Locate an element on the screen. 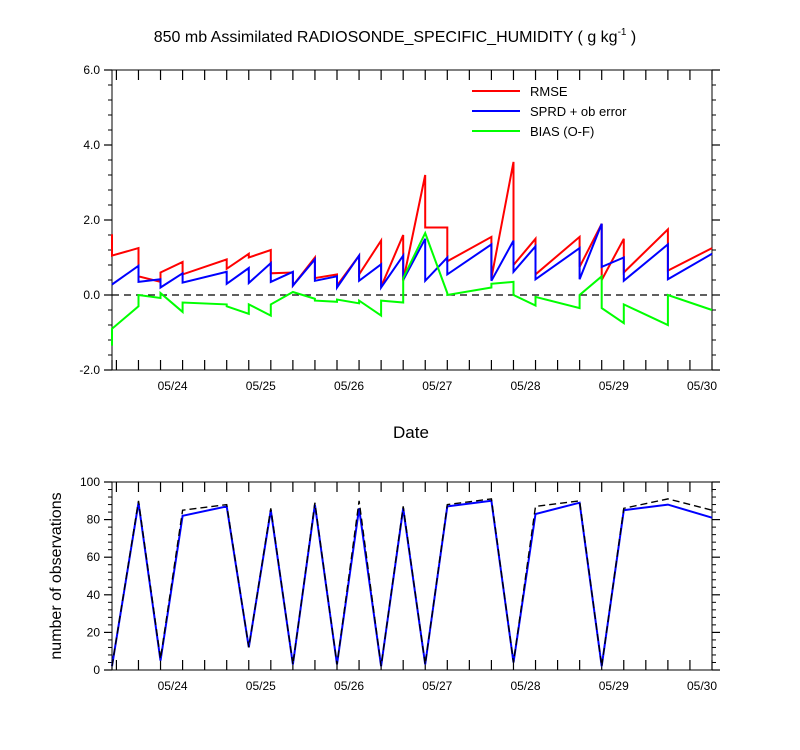 The image size is (800, 750). top-y-tick-label: -2.0 is located at coordinates (89, 370).